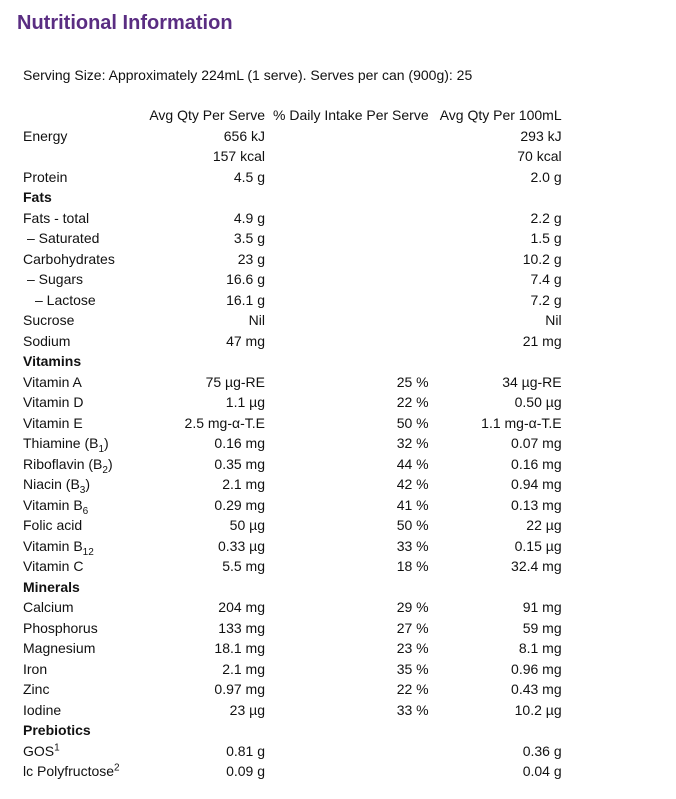  What do you see at coordinates (292, 607) in the screenshot?
I see `table-row: Calcium 204 mg 29 % 91 mg` at bounding box center [292, 607].